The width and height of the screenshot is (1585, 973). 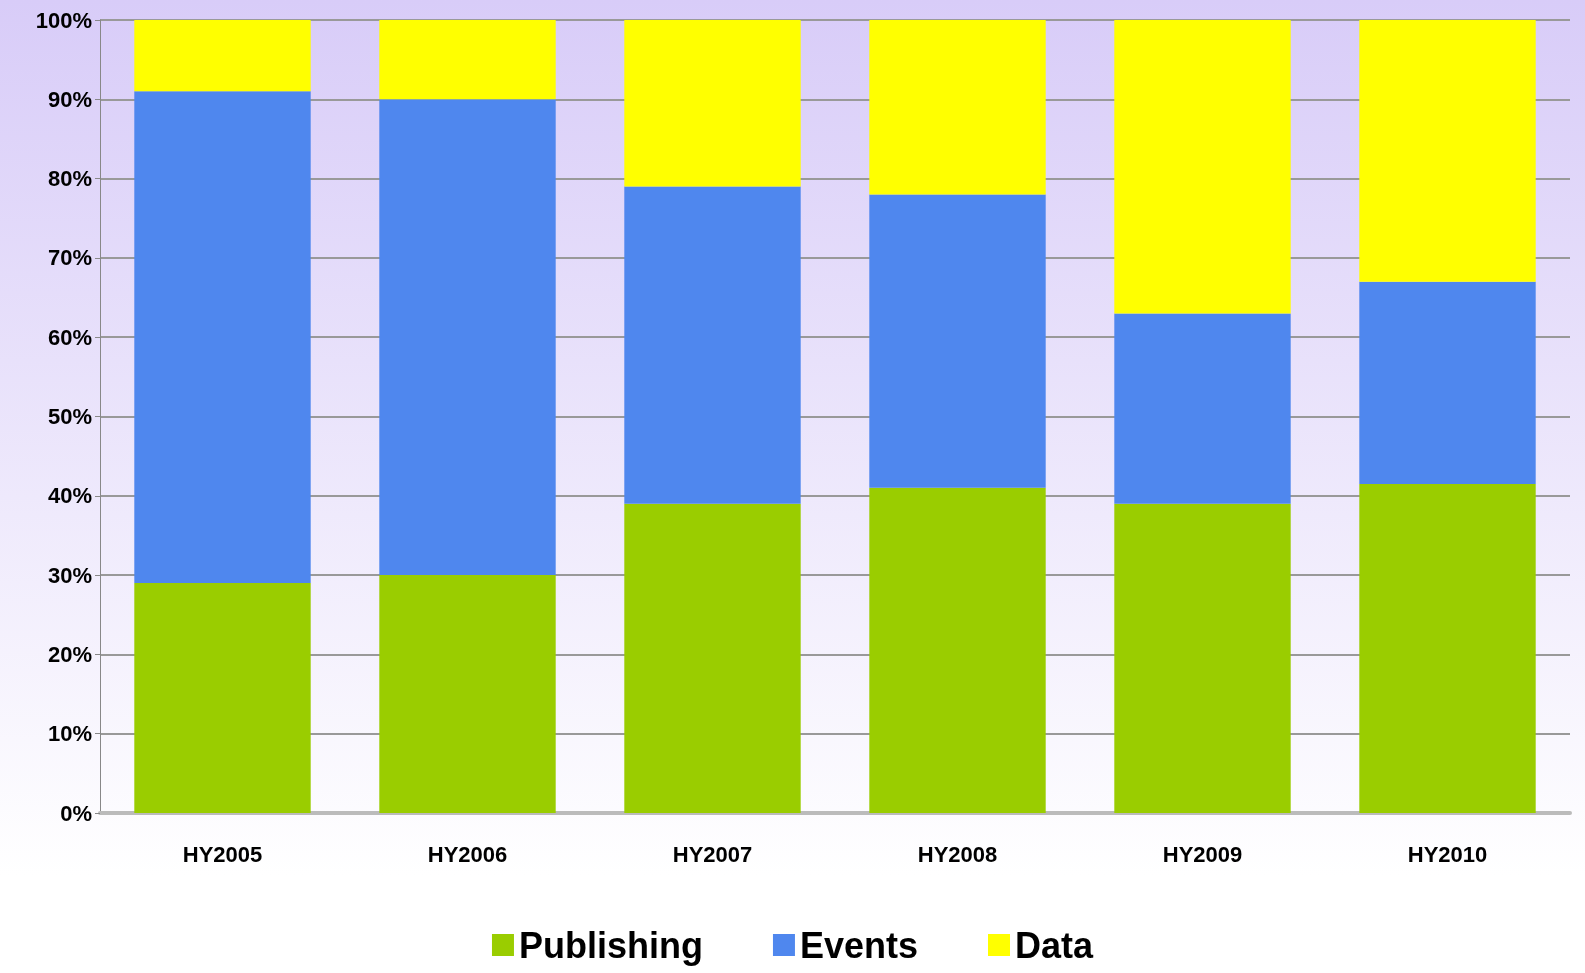 What do you see at coordinates (69, 179) in the screenshot?
I see `y-tick-label: 80%` at bounding box center [69, 179].